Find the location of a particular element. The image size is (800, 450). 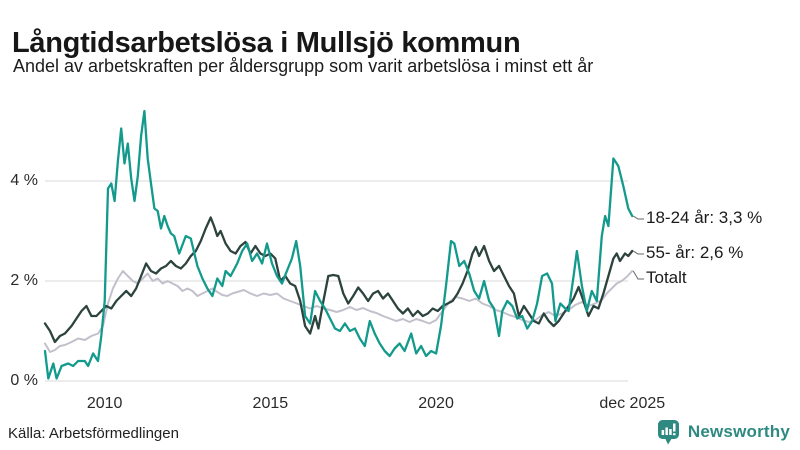

series-end-label-18-24-r: 18-24 år: 3,3 % is located at coordinates (704, 217).